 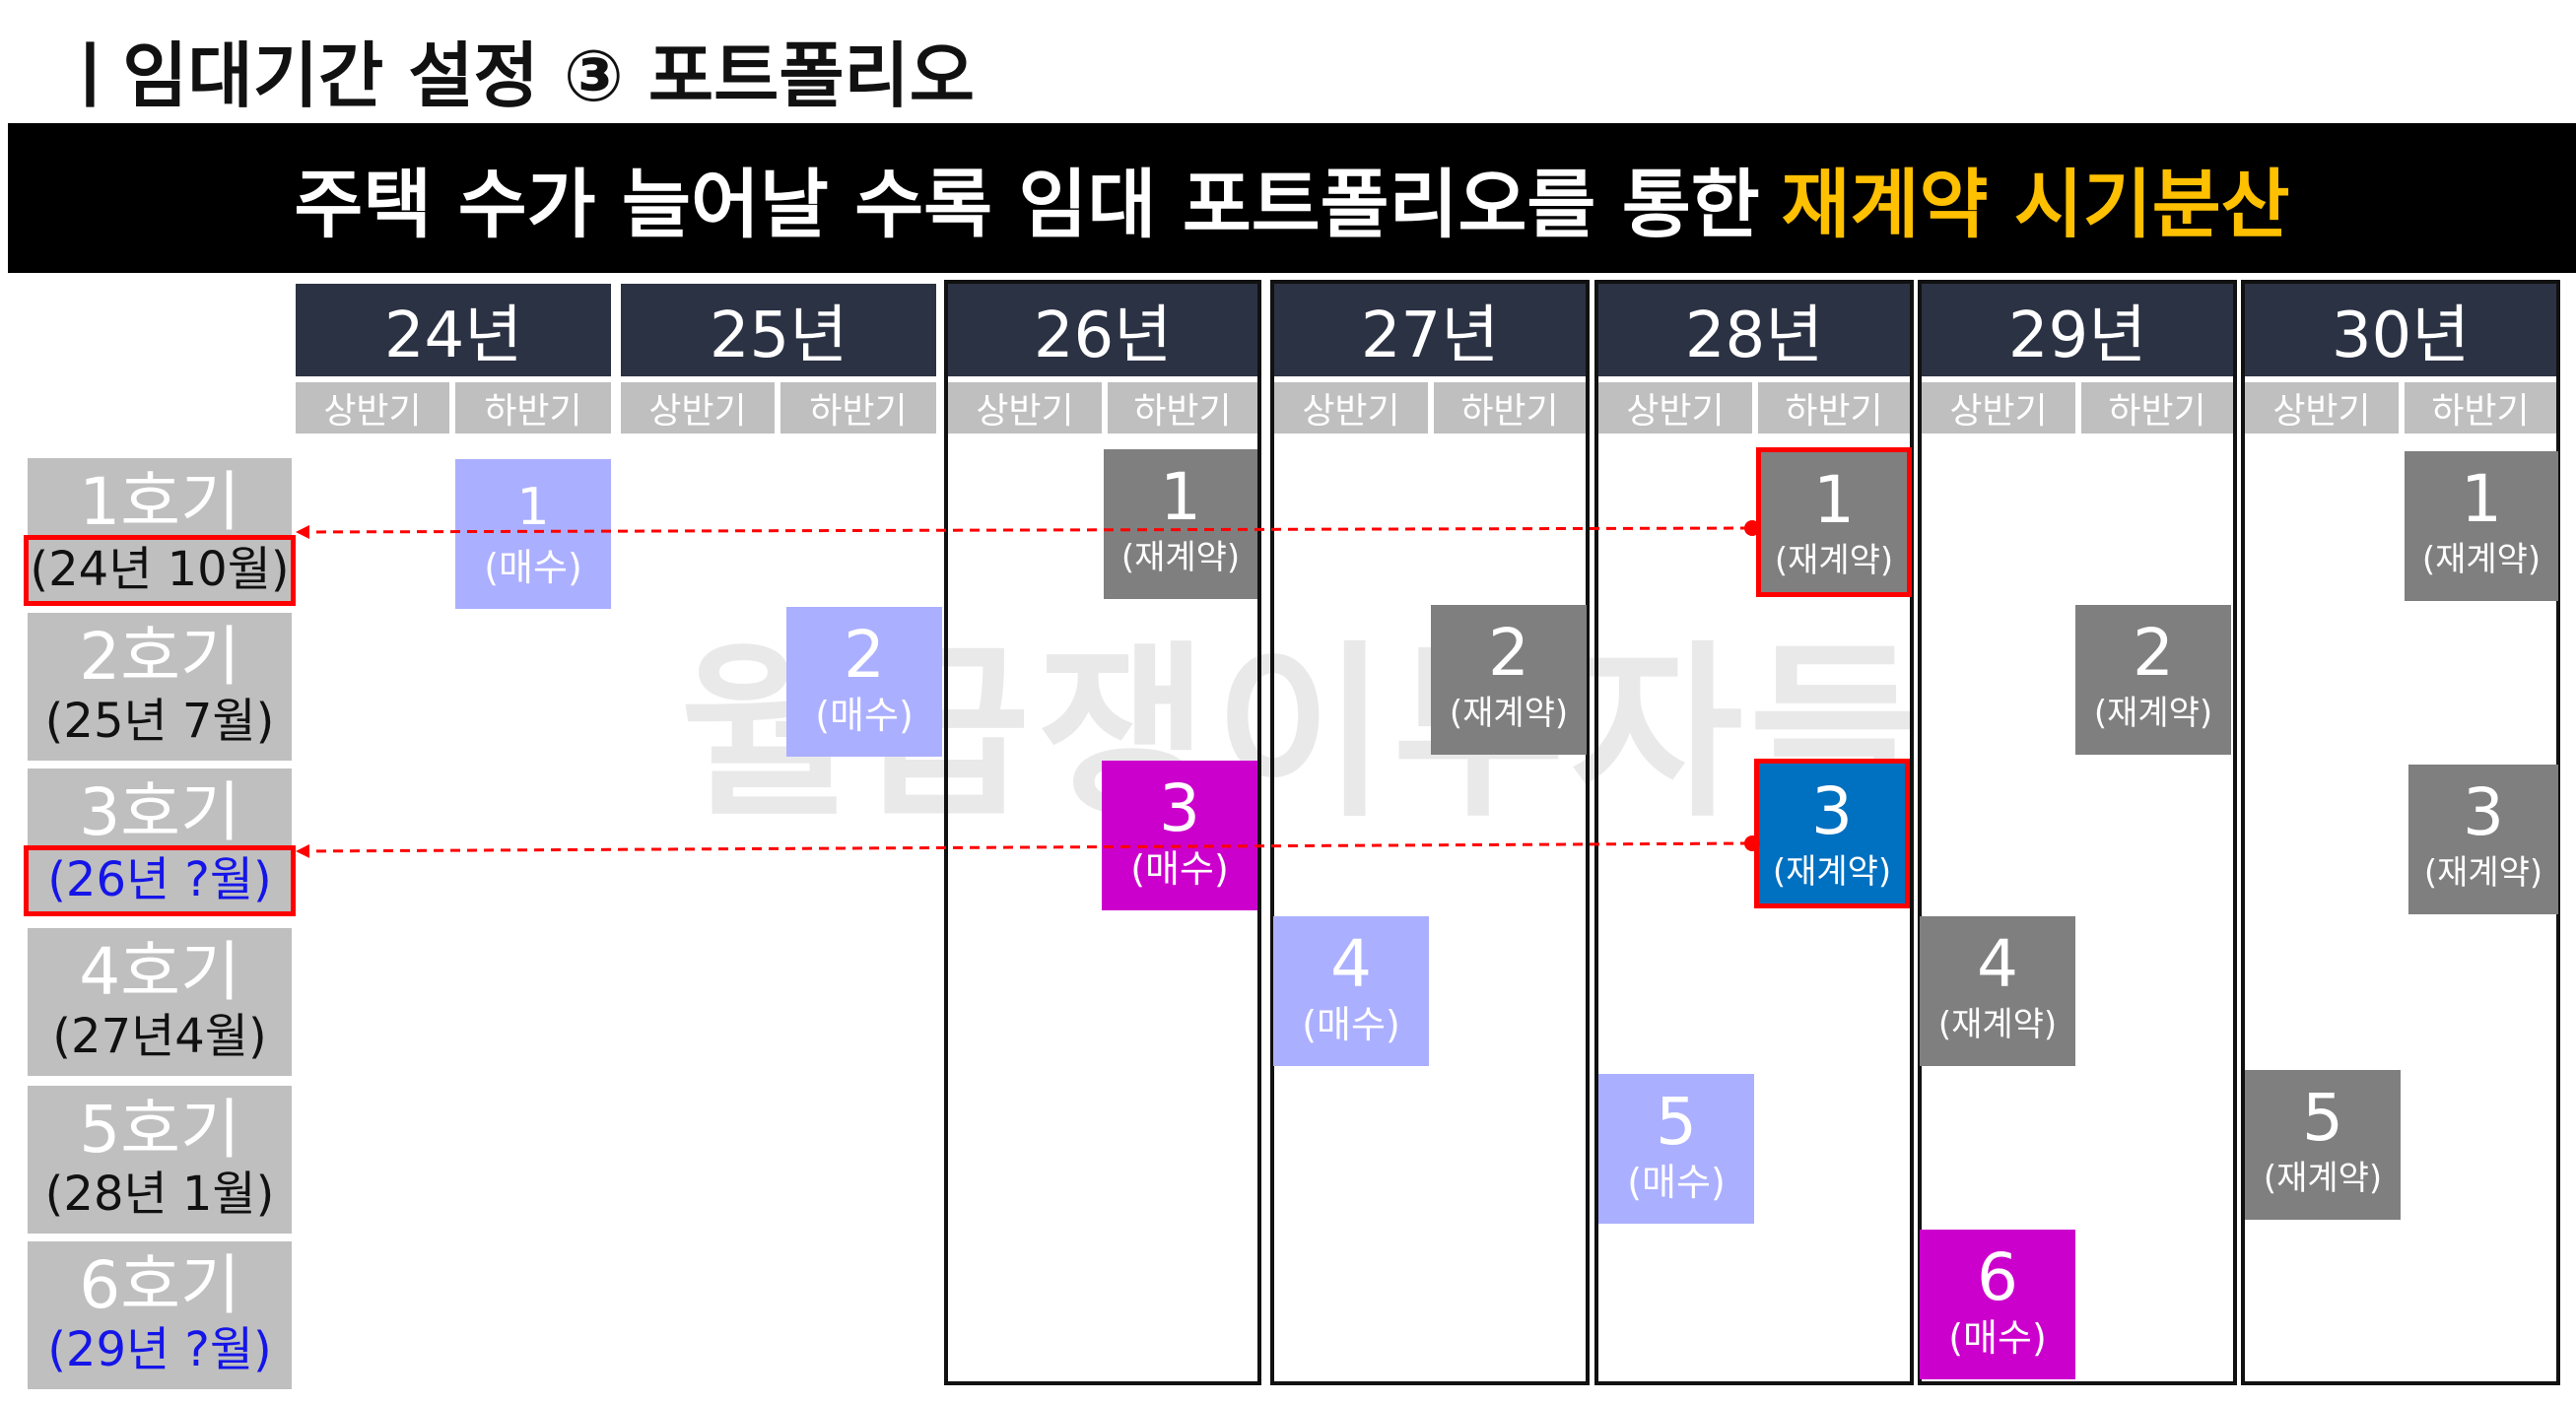 I want to click on cell-unit3-purchase: 3 (매수), so click(x=1179, y=835).